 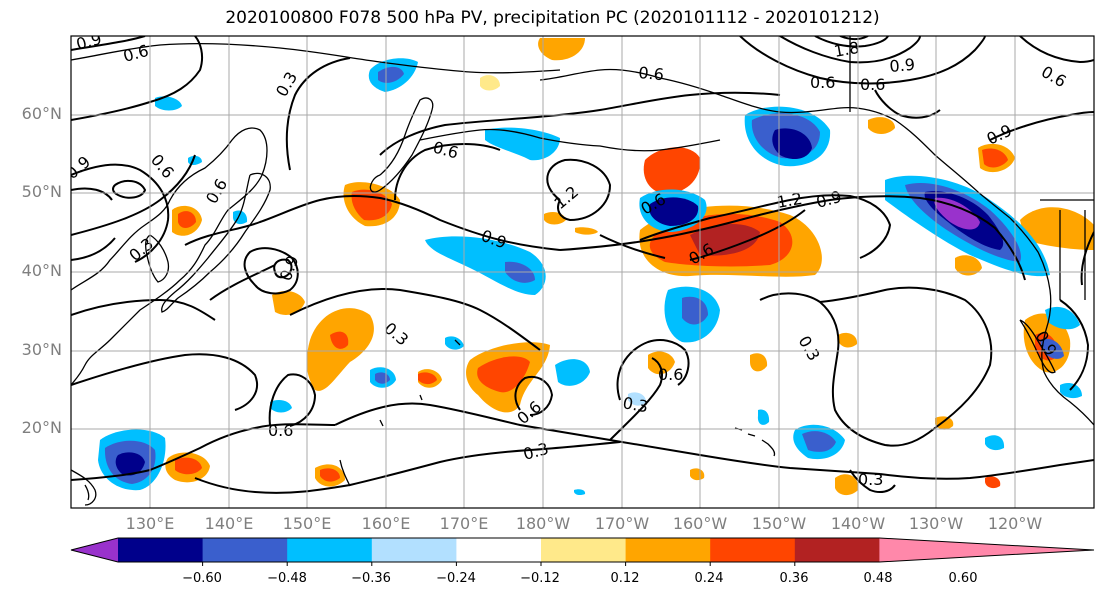 I want to click on lon-label: 130°W, so click(x=936, y=523).